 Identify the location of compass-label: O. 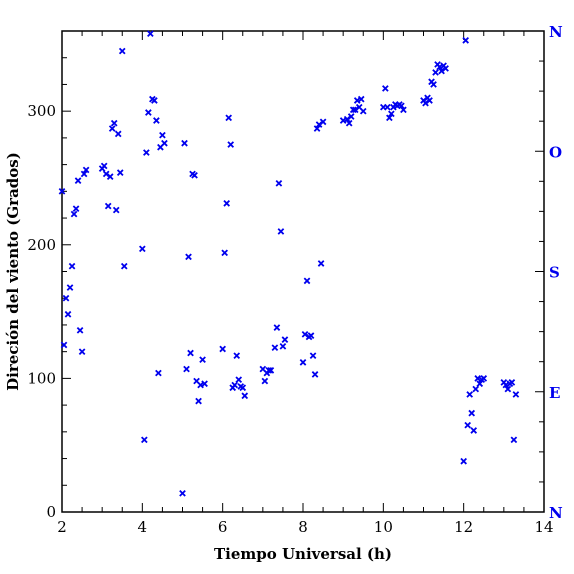
(555, 152).